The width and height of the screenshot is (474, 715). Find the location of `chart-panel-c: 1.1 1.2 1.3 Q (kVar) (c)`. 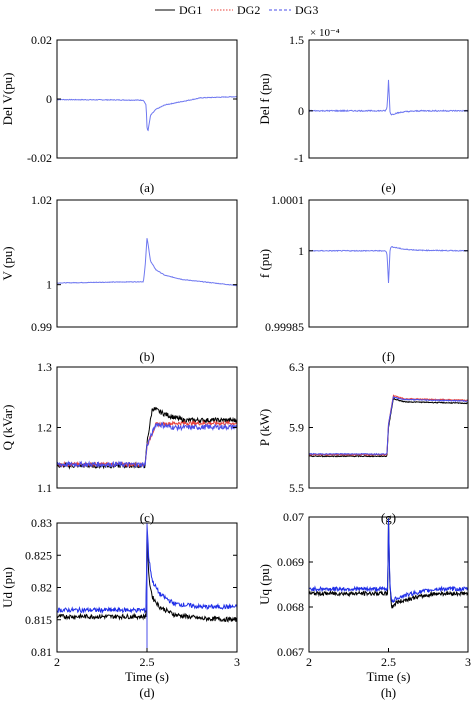

chart-panel-c: 1.1 1.2 1.3 Q (kVar) (c) is located at coordinates (119, 442).